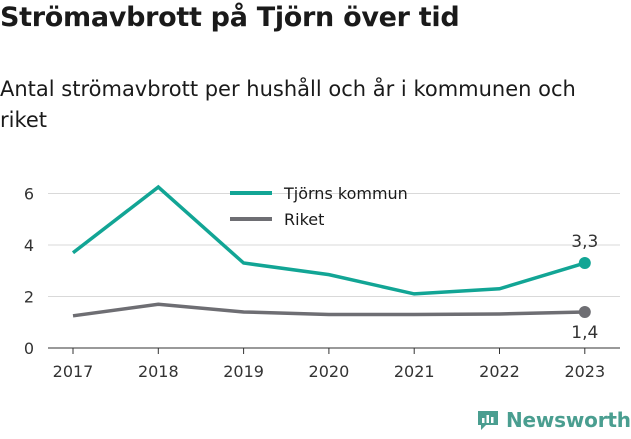 The height and width of the screenshot is (439, 631). I want to click on brand-logo: Newsworthy, so click(553, 420).